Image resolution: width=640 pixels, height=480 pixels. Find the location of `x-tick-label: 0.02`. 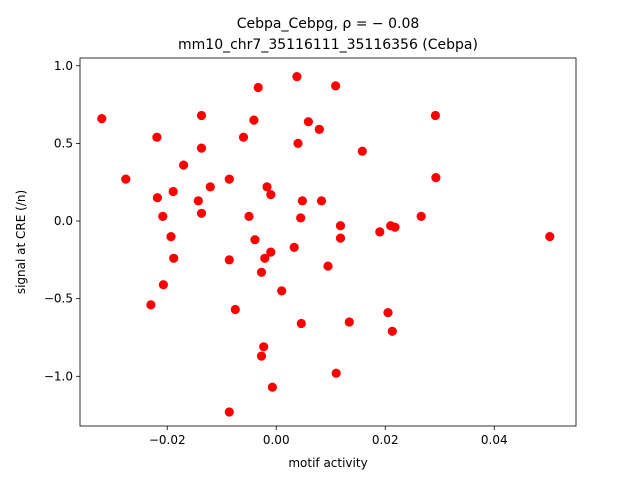

x-tick-label: 0.02 is located at coordinates (385, 440).